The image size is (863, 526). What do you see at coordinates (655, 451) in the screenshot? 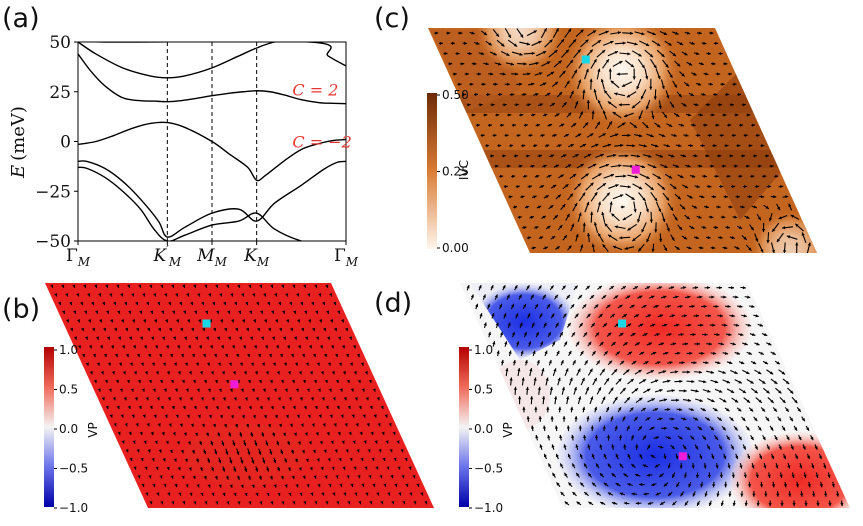
I see `vp-blue-lower` at bounding box center [655, 451].